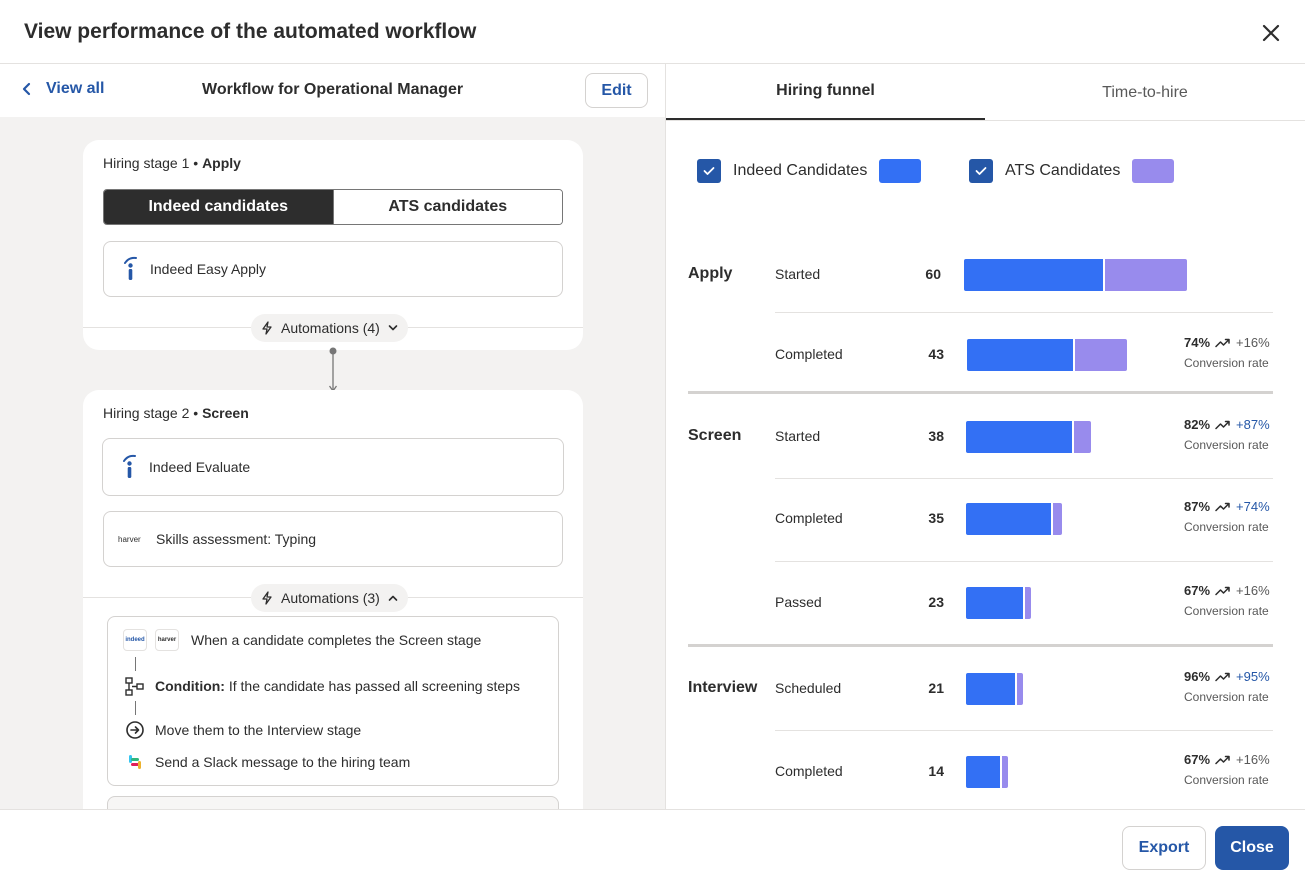 The height and width of the screenshot is (885, 1305). I want to click on source-indeed-easy-apply: Indeed Easy Apply, so click(333, 269).